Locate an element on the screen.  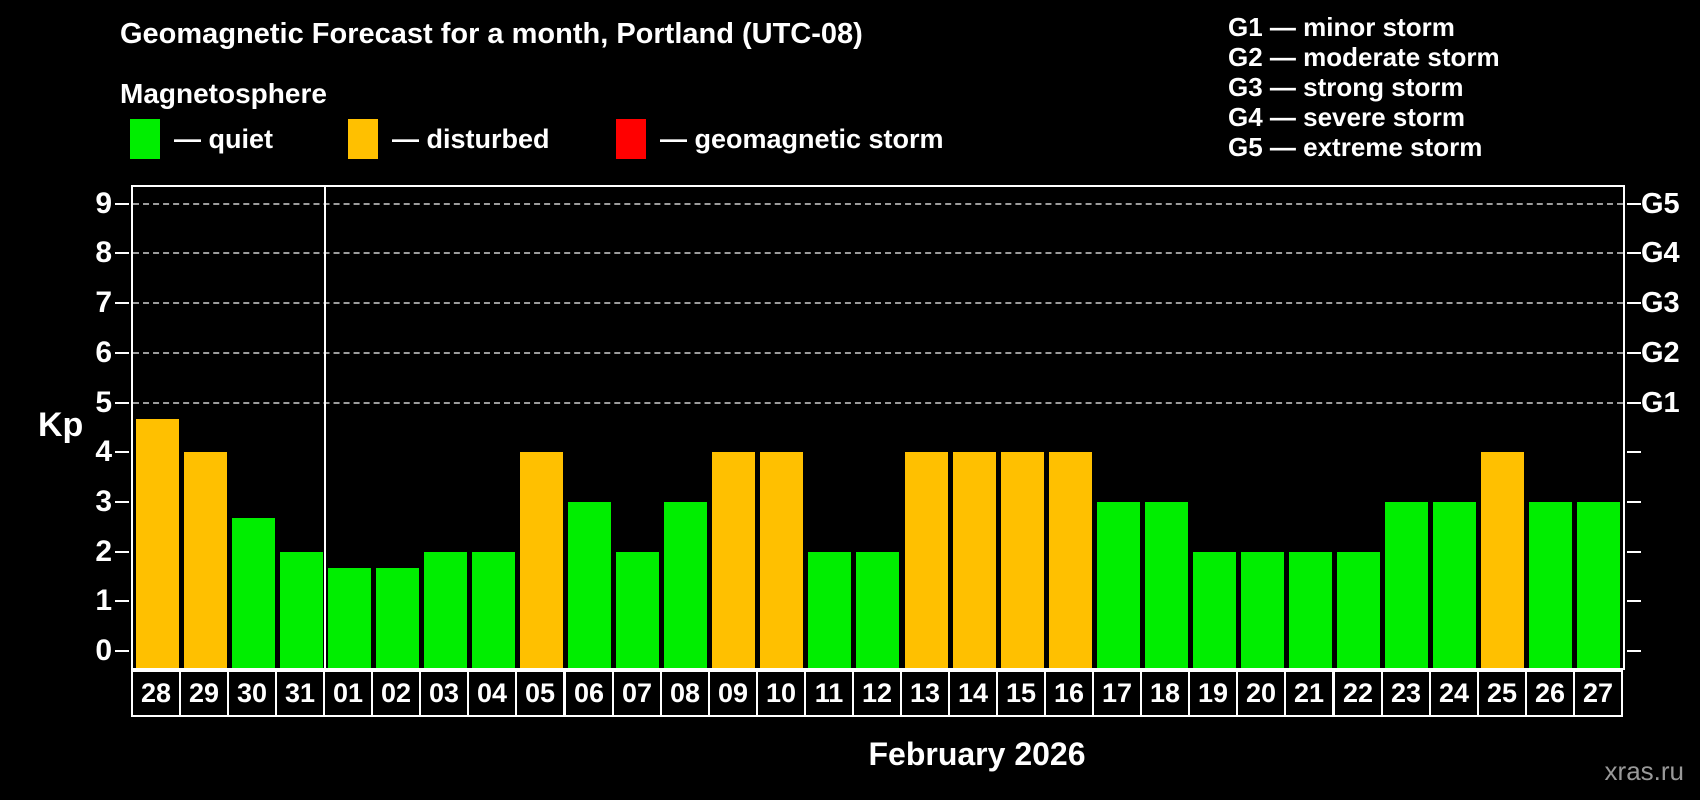
gridline-kp9 is located at coordinates (878, 203).